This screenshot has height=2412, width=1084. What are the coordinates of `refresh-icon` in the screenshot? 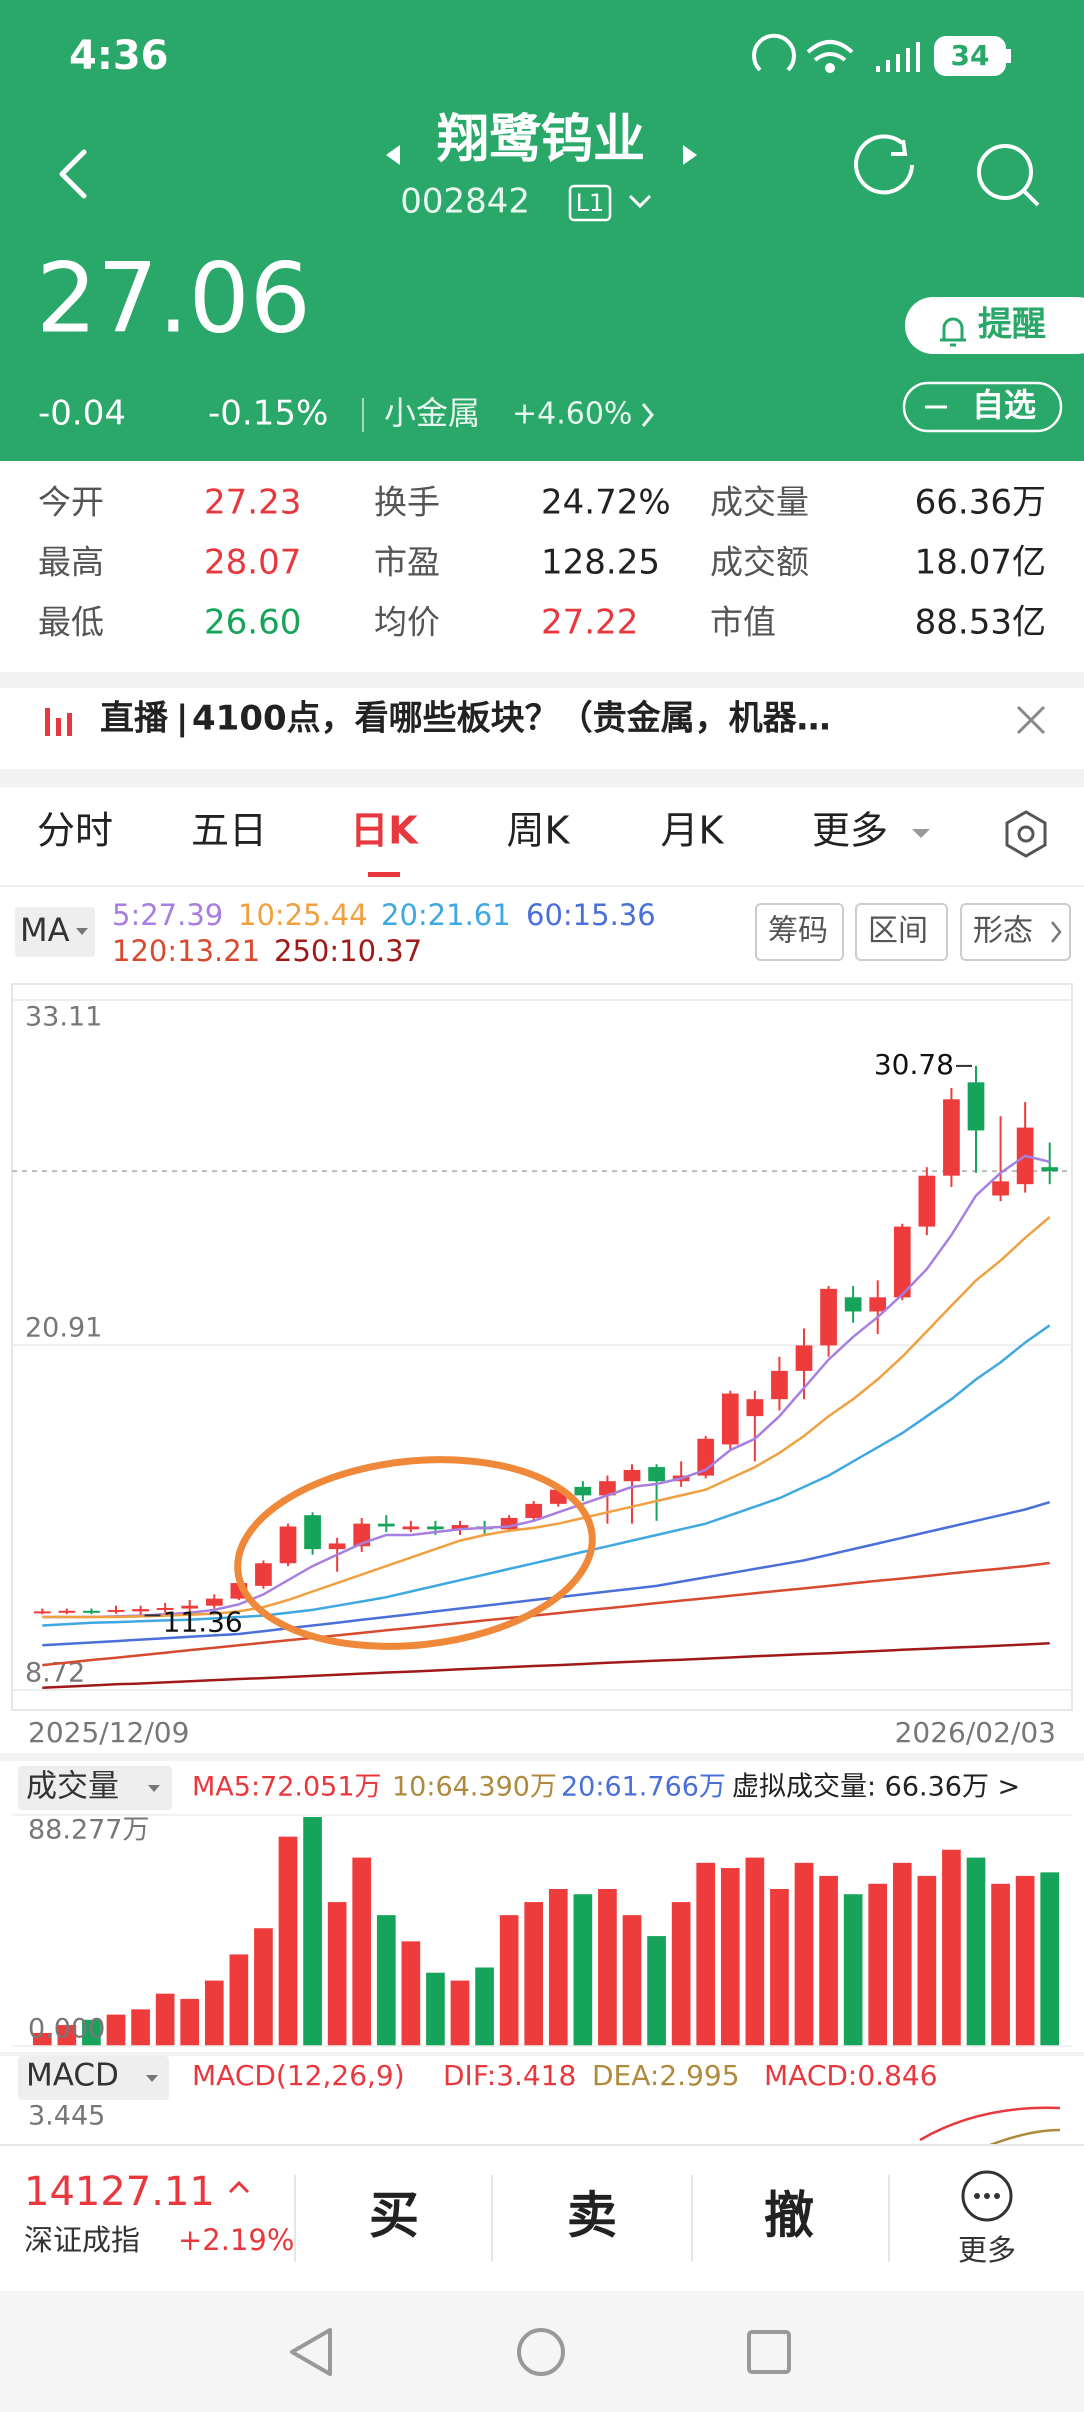 It's located at (884, 164).